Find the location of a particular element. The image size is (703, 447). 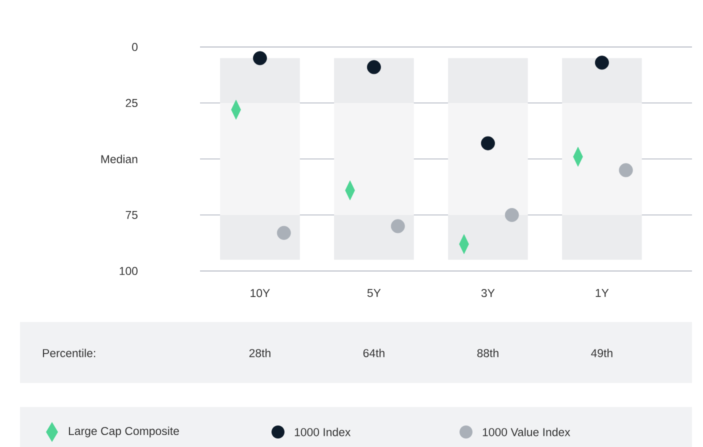

data-label: 28th is located at coordinates (259, 353).